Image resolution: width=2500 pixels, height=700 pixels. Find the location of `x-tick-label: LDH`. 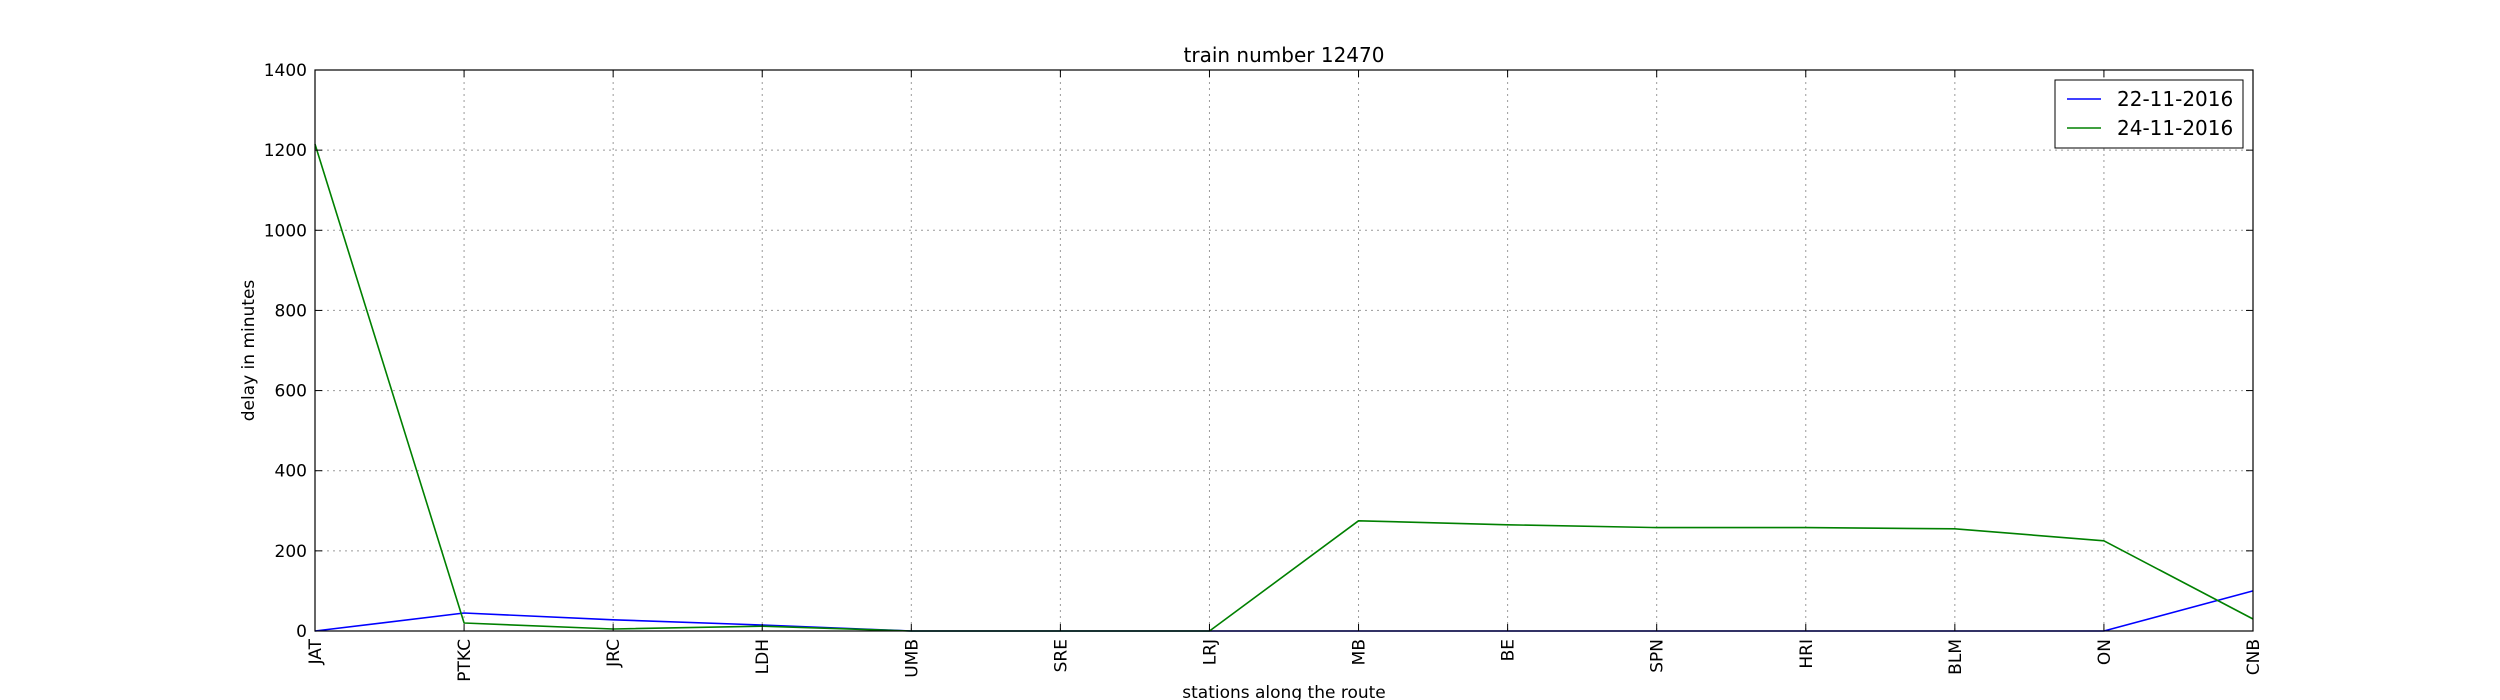

x-tick-label: LDH is located at coordinates (763, 656).